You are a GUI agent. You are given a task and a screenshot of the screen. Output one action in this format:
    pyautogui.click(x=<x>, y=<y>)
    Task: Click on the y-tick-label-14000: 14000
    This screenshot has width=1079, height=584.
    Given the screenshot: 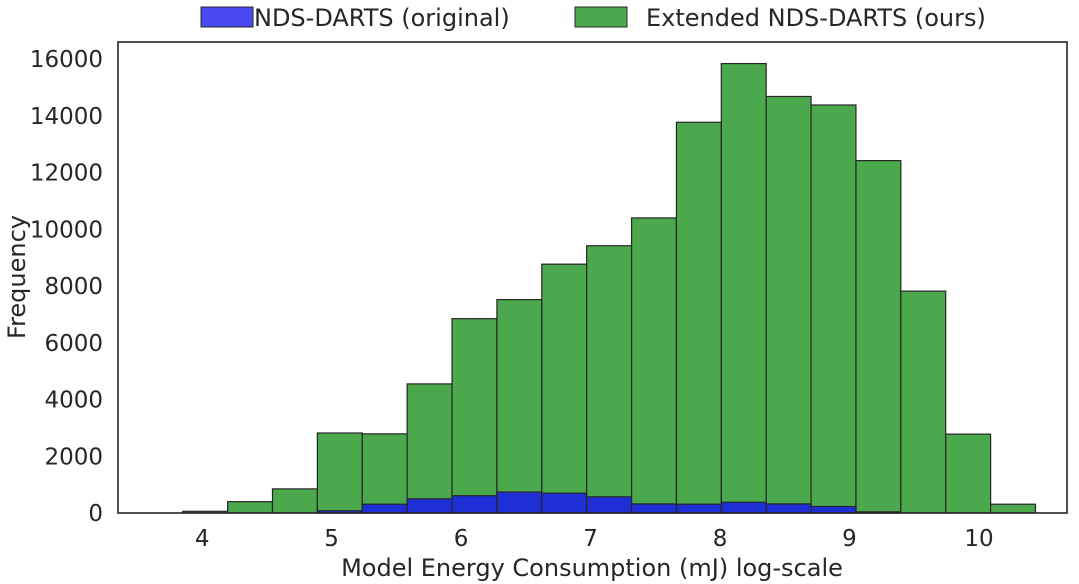 What is the action you would take?
    pyautogui.click(x=66, y=117)
    